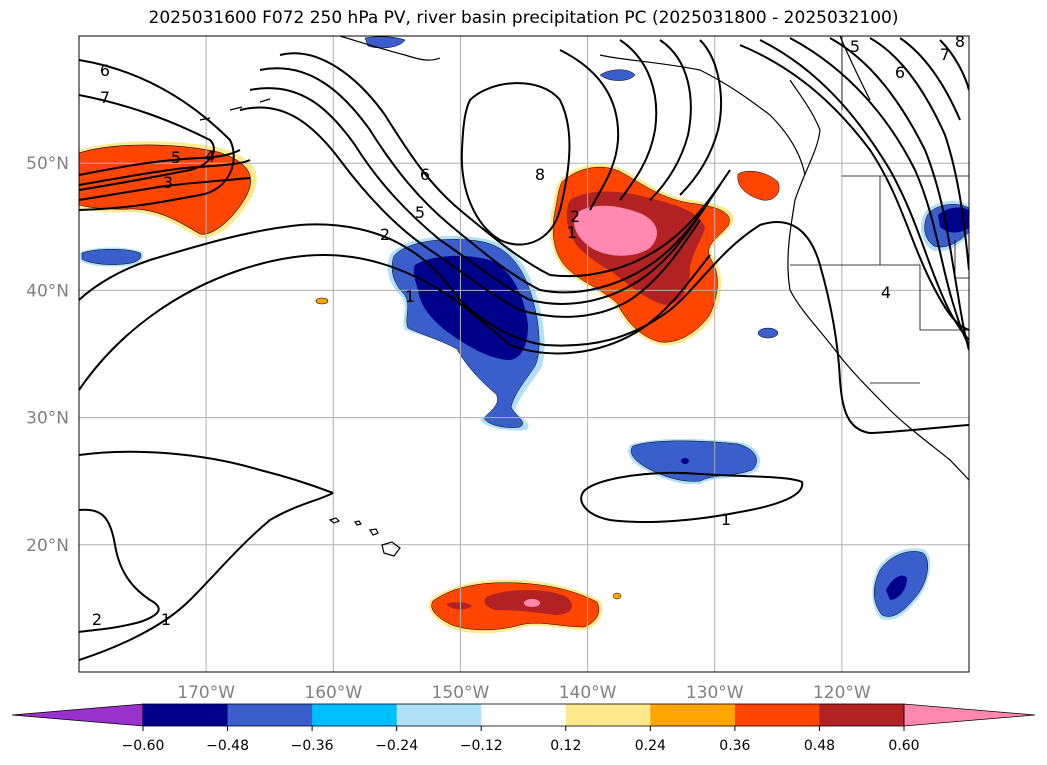 Image resolution: width=1047 pixels, height=765 pixels. I want to click on colorbar-tick-label: 0.36, so click(734, 746).